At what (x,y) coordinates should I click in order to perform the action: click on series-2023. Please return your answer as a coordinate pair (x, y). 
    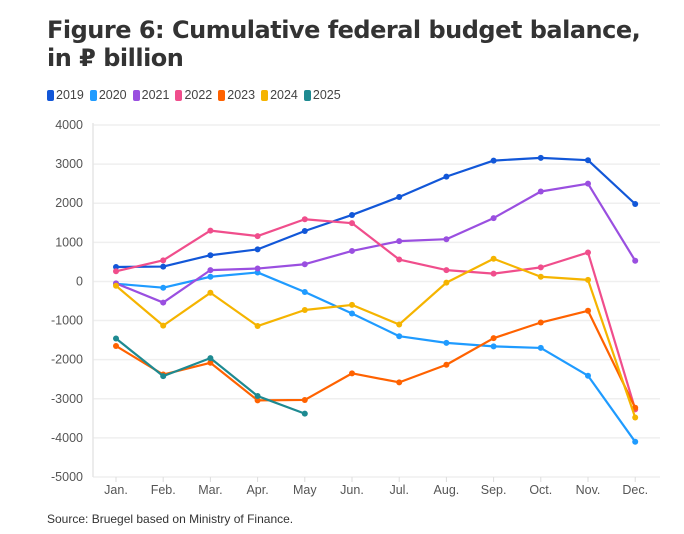
    Looking at the image, I should click on (376, 359).